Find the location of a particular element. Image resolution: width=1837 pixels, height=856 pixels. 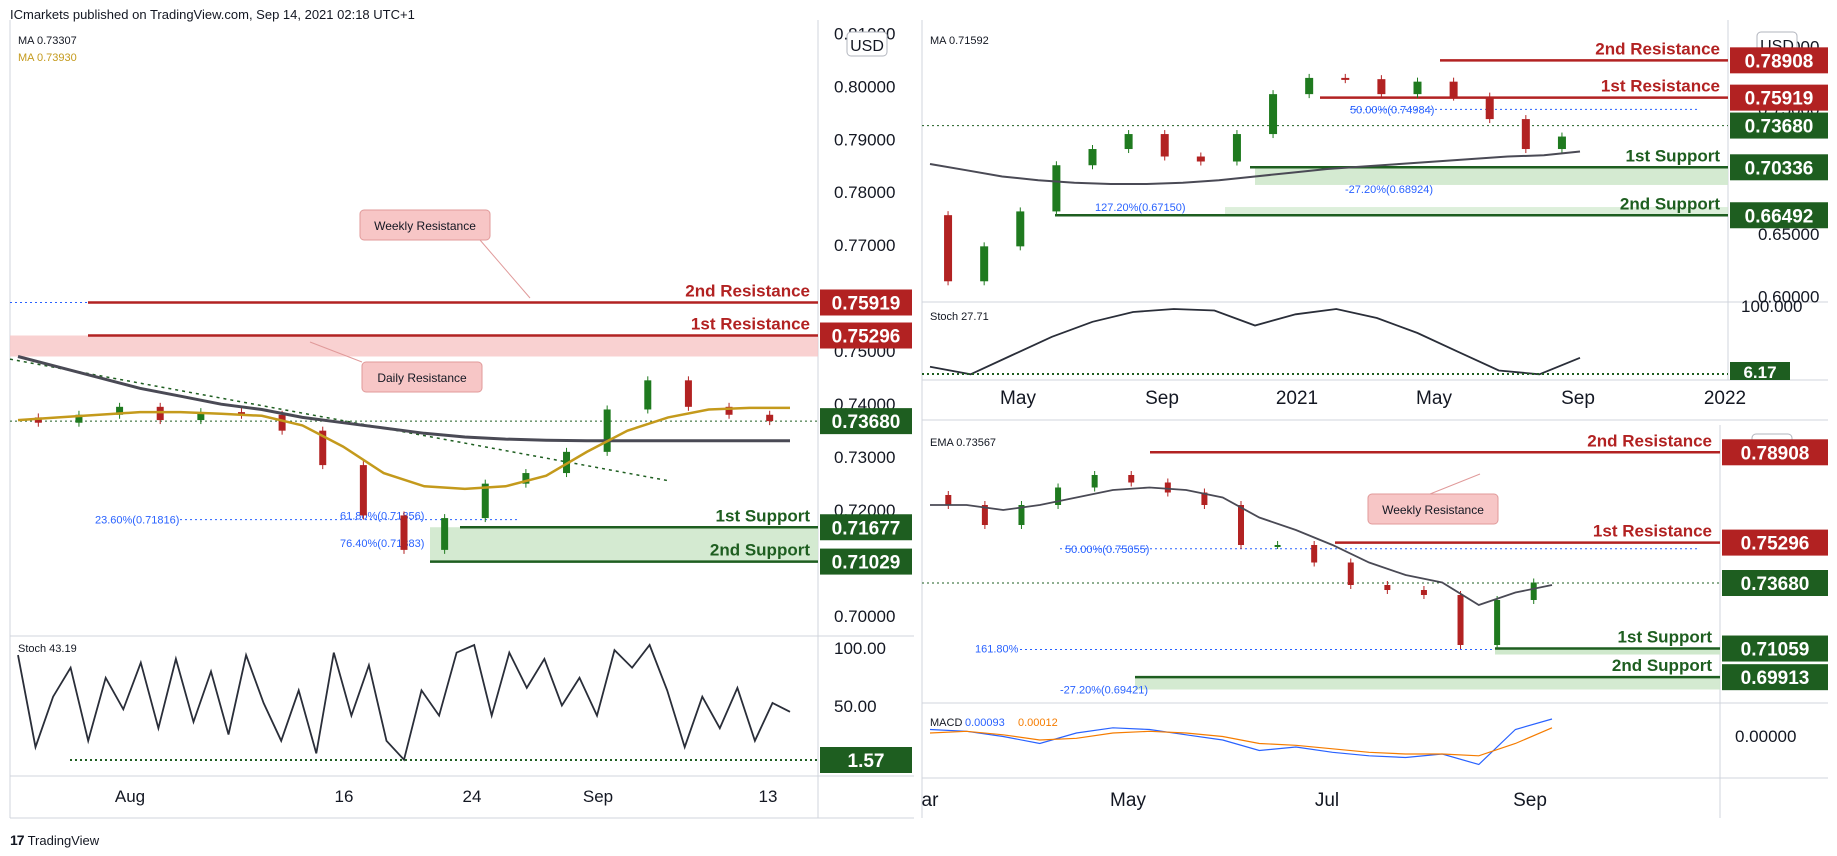

left-ma-grey is located at coordinates (403, 399).